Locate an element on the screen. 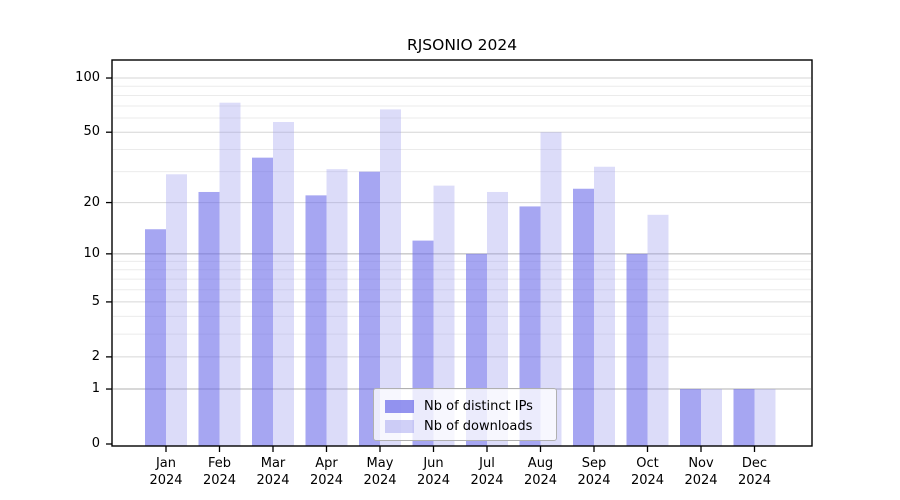 The width and height of the screenshot is (900, 500). x-tick-label: Nov 2024 is located at coordinates (701, 472).